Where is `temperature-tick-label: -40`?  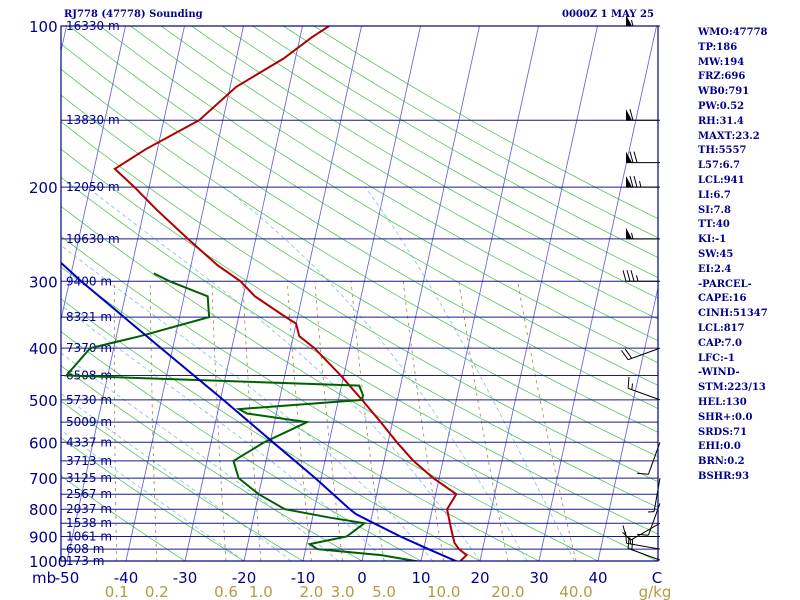 temperature-tick-label: -40 is located at coordinates (126, 578).